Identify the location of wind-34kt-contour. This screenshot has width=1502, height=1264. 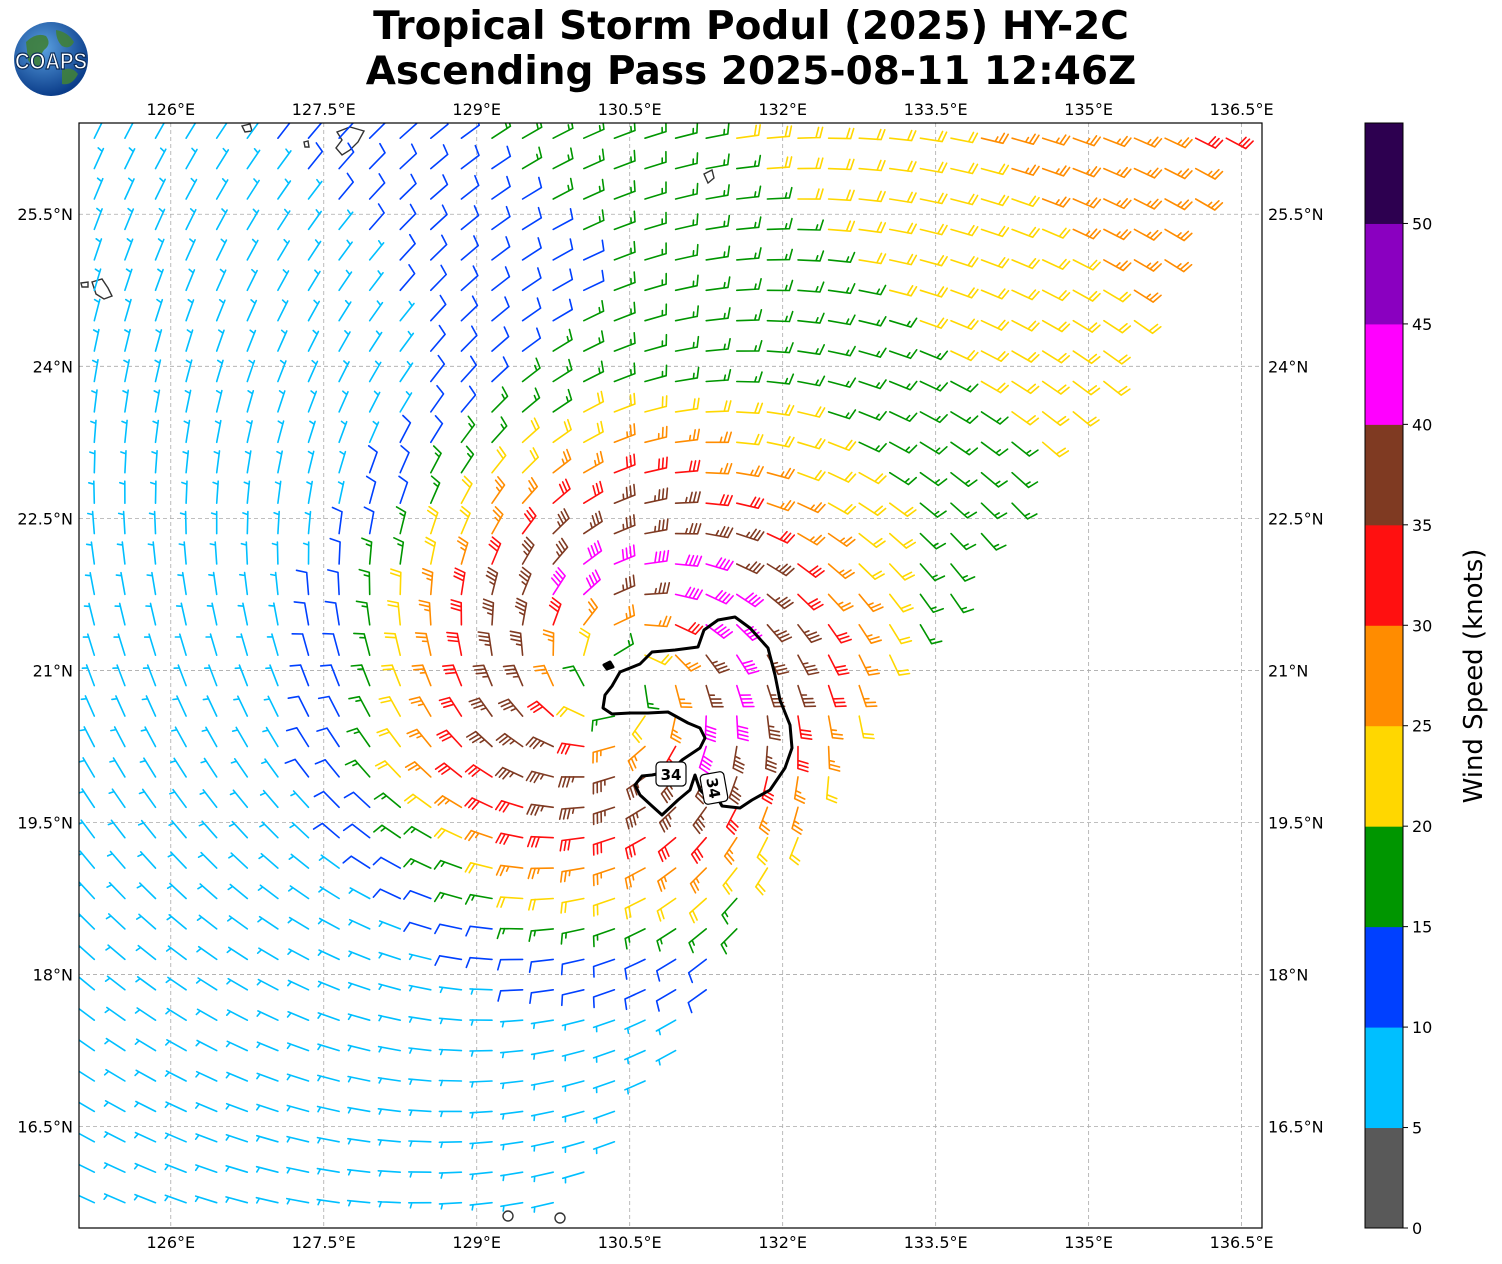
(697, 716).